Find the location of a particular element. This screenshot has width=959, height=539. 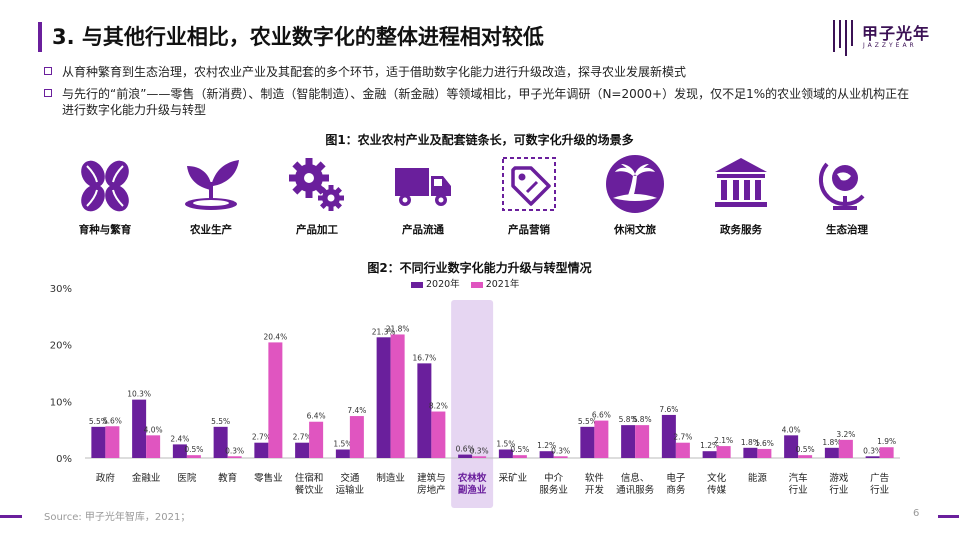

figure1-title: 图1：农业农村产业及配套链条长，可数字化升级的场景多 is located at coordinates (479, 140).